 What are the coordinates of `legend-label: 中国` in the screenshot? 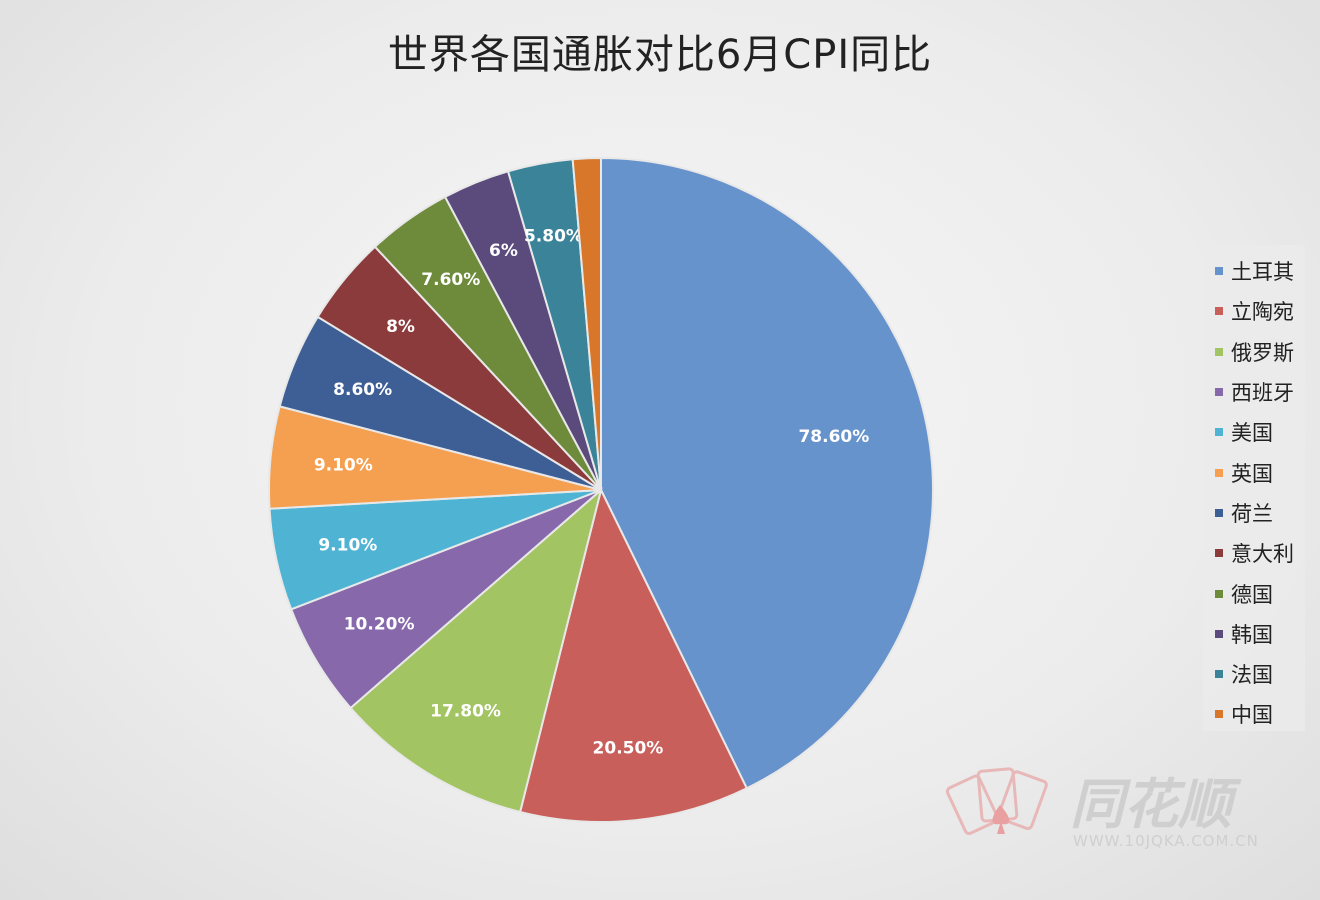 It's located at (1252, 715).